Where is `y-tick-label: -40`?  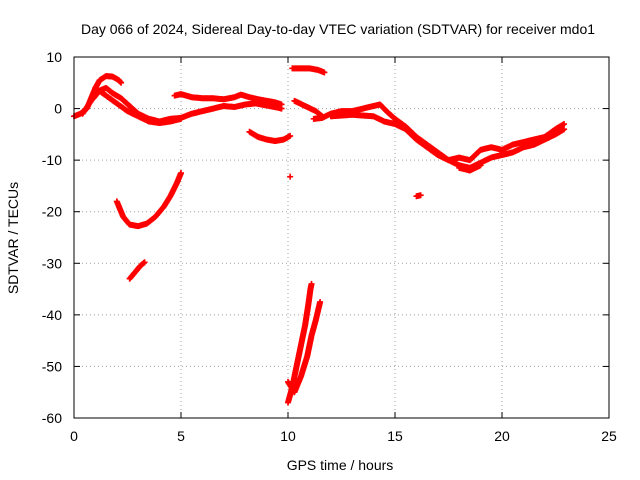 y-tick-label: -40 is located at coordinates (52, 315).